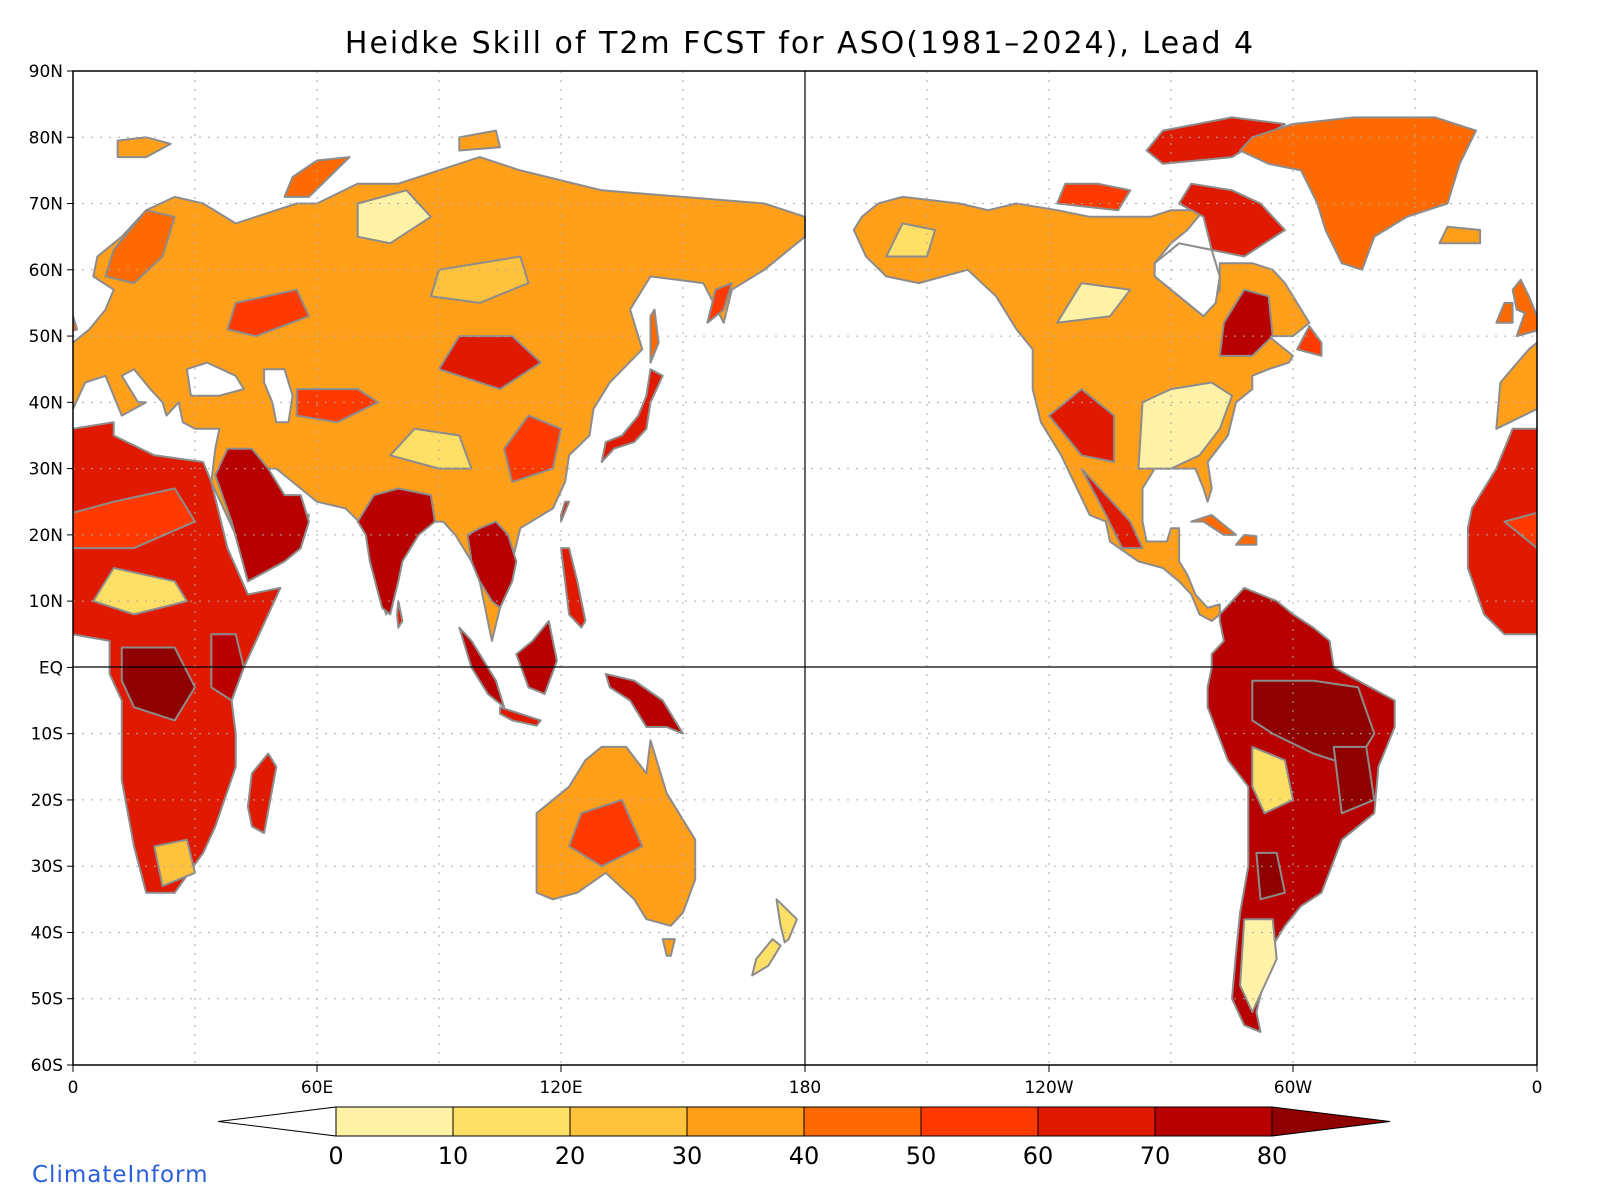  Describe the element at coordinates (1246, 539) in the screenshot. I see `region-hispaniola` at that location.